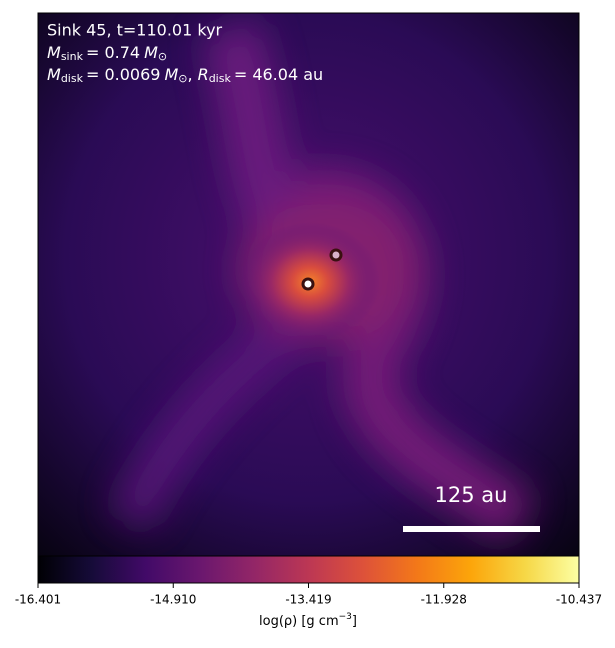 The image size is (615, 648). What do you see at coordinates (278, 74) in the screenshot?
I see `text: = 46.04 au` at bounding box center [278, 74].